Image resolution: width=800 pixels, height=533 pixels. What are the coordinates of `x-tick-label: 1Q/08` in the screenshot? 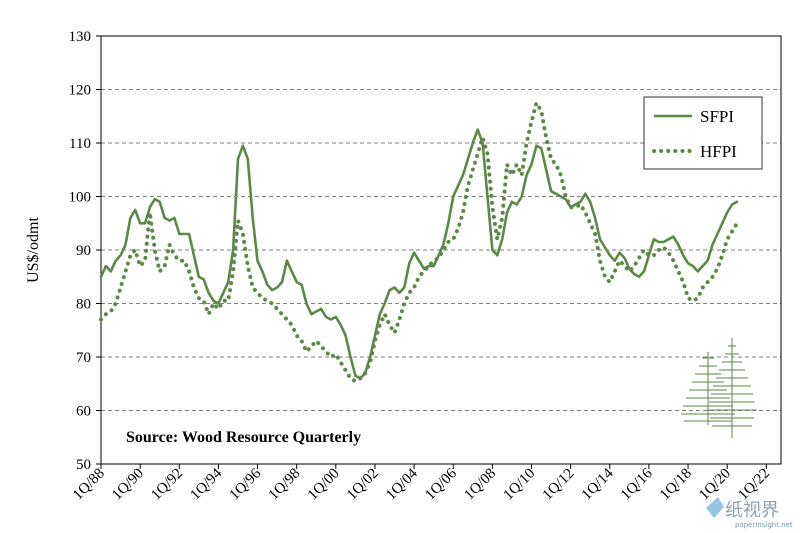 It's located at (480, 485).